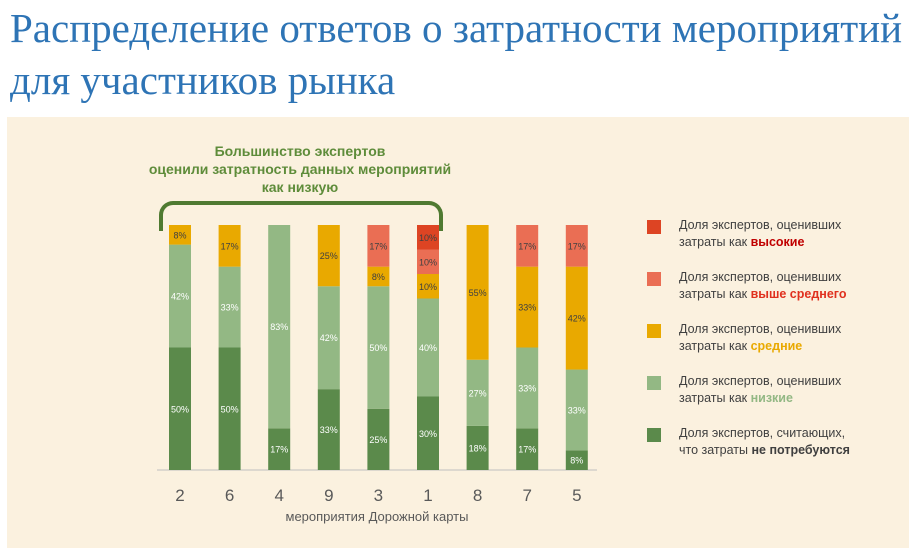 The width and height of the screenshot is (914, 554). I want to click on data-label-none-3: 25%, so click(378, 440).